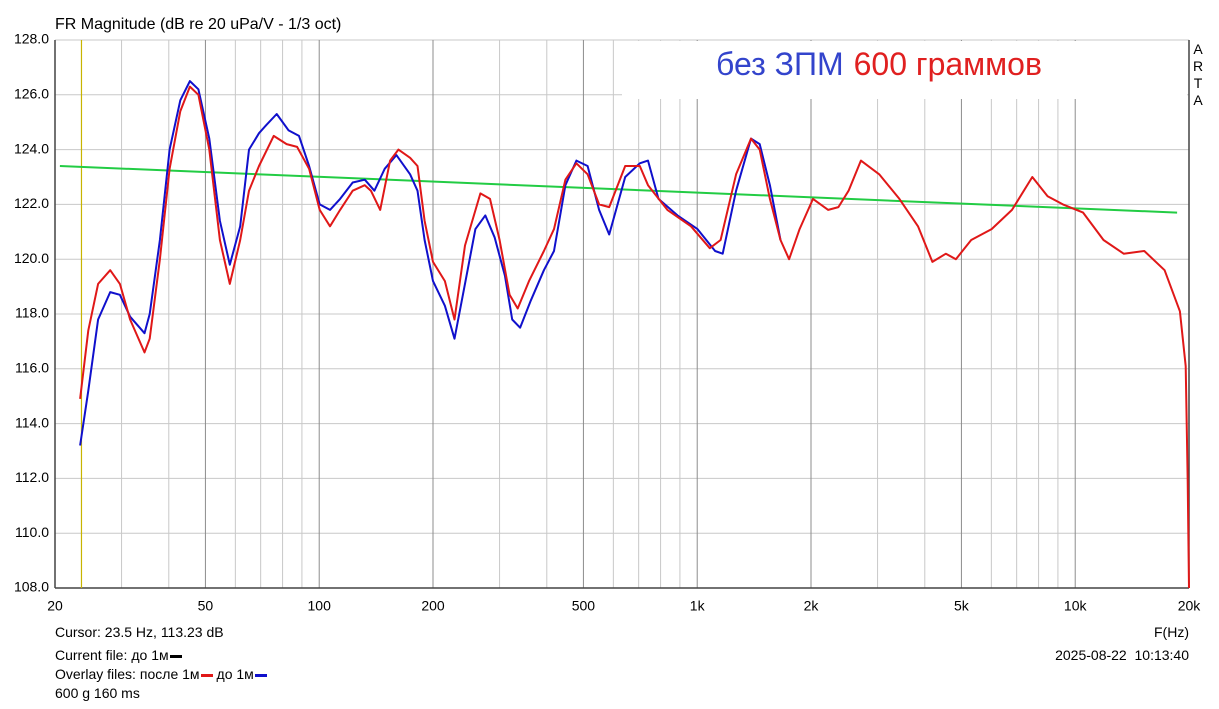 The height and width of the screenshot is (709, 1219). I want to click on x-tick-label: 200, so click(433, 606).